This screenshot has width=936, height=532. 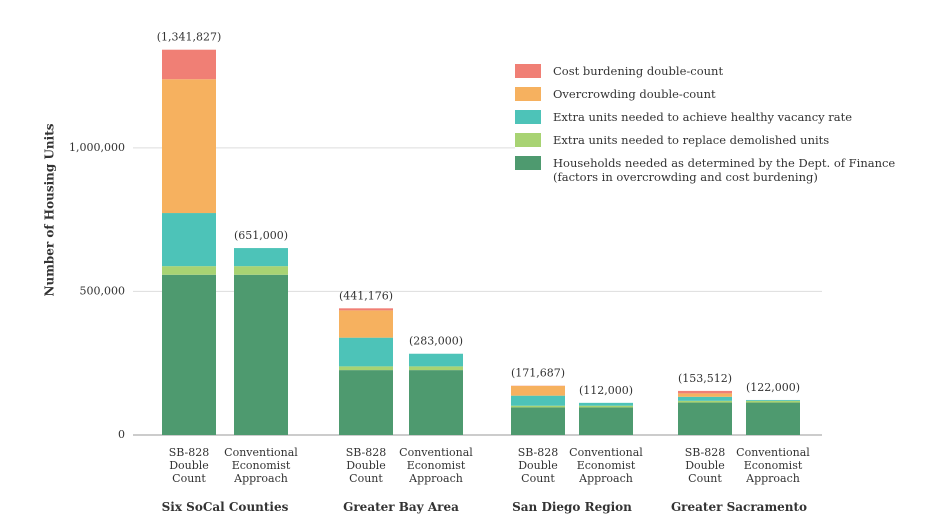 What do you see at coordinates (103, 290) in the screenshot?
I see `y-tick-label: 500,000` at bounding box center [103, 290].